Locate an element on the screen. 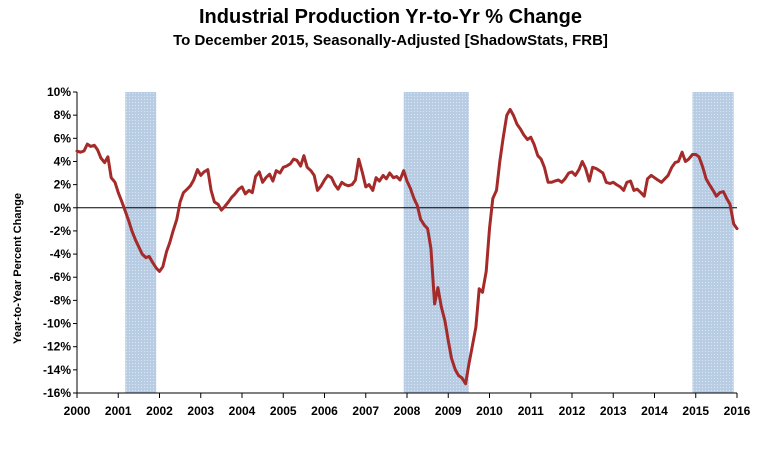 The image size is (781, 463). y-tick-label: 4% is located at coordinates (63, 161).